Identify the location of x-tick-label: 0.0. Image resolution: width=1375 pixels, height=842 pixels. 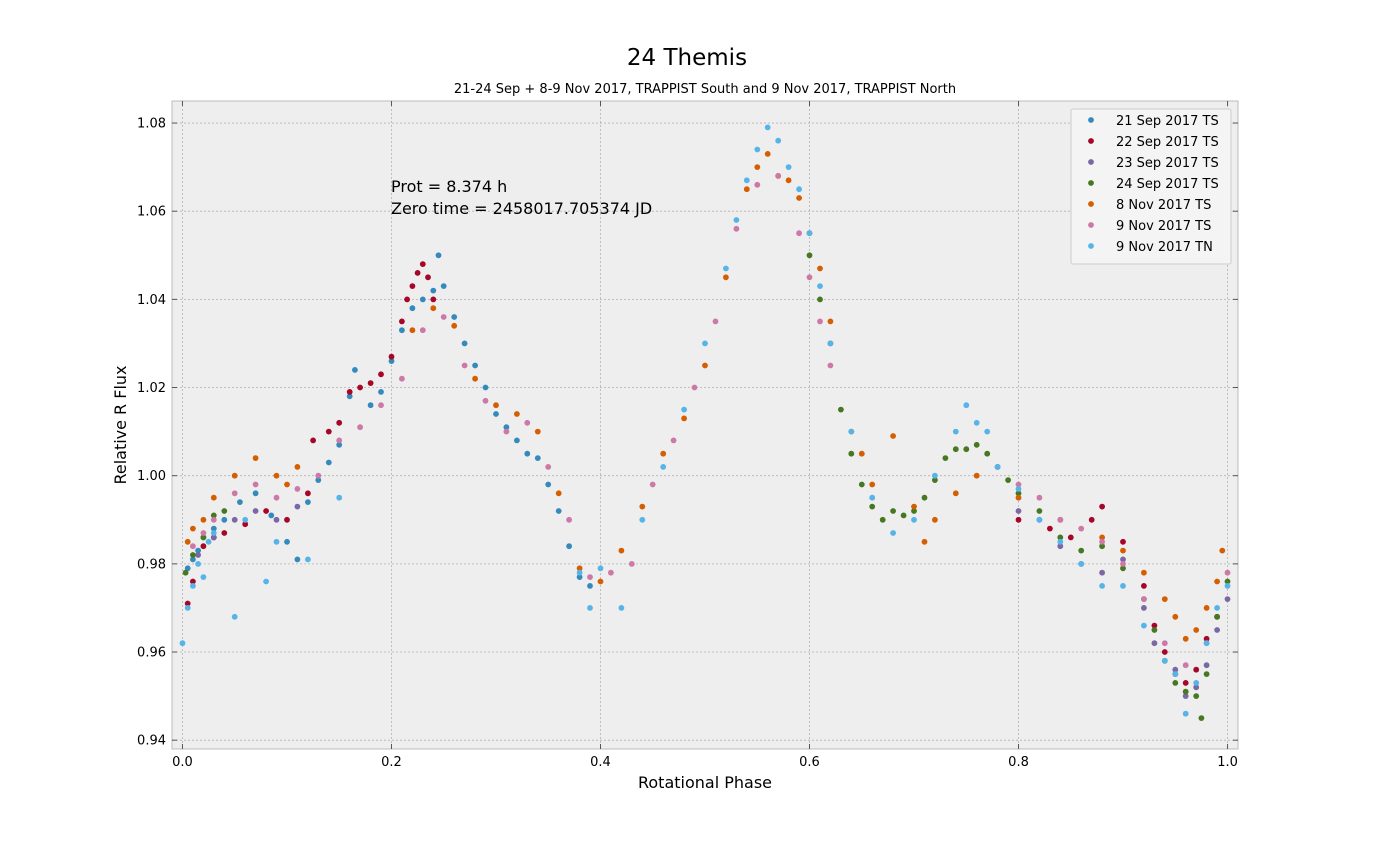
(182, 762).